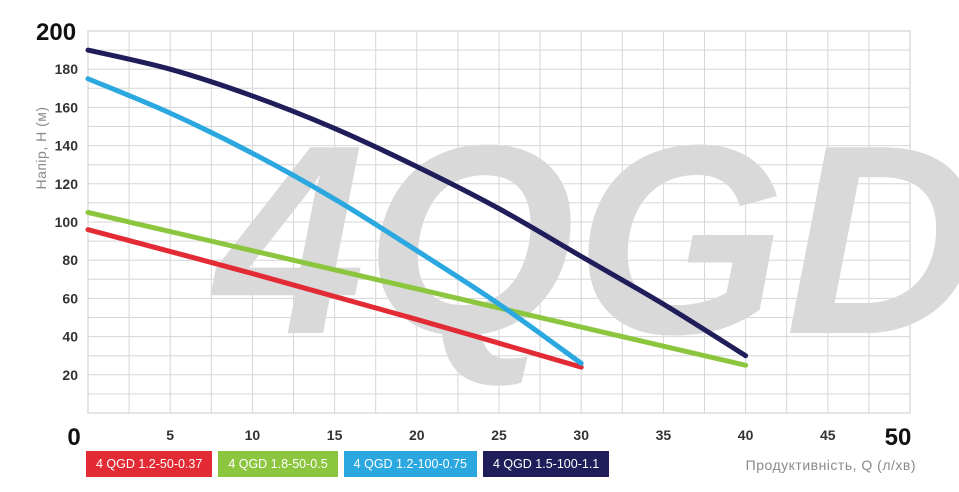  Describe the element at coordinates (70, 375) in the screenshot. I see `y-tick-label: 20` at that location.